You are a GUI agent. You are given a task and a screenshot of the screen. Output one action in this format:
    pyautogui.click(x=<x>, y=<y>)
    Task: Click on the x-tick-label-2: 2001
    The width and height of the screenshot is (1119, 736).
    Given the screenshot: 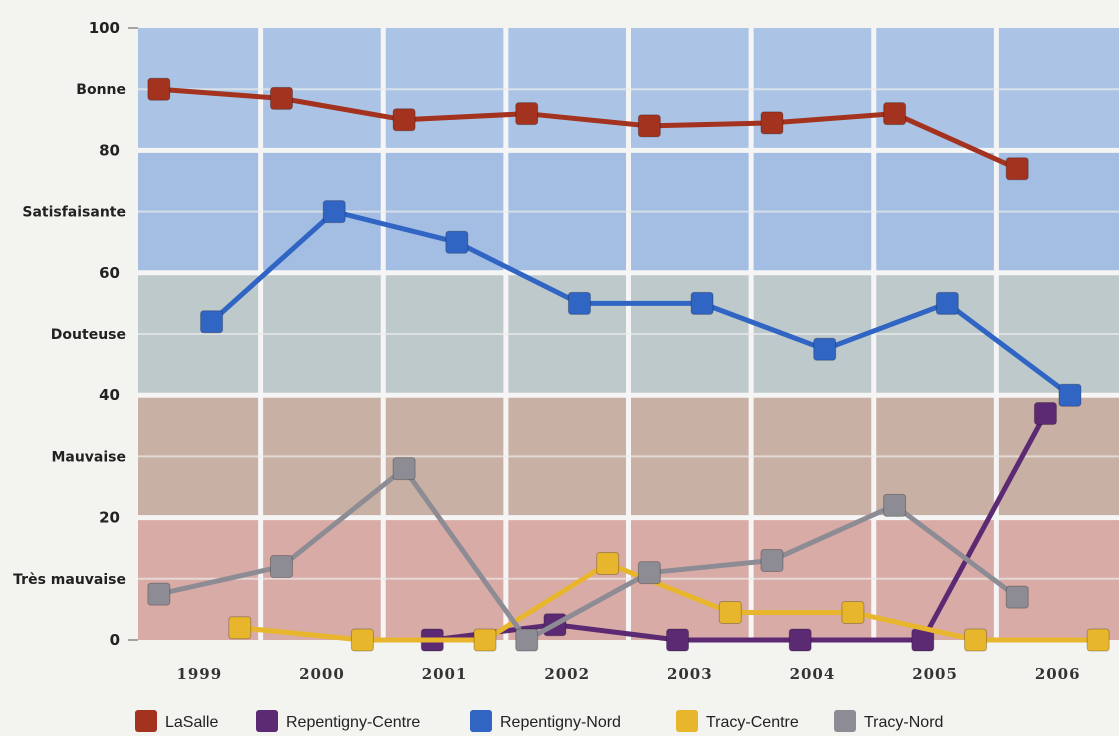 What is the action you would take?
    pyautogui.click(x=445, y=674)
    